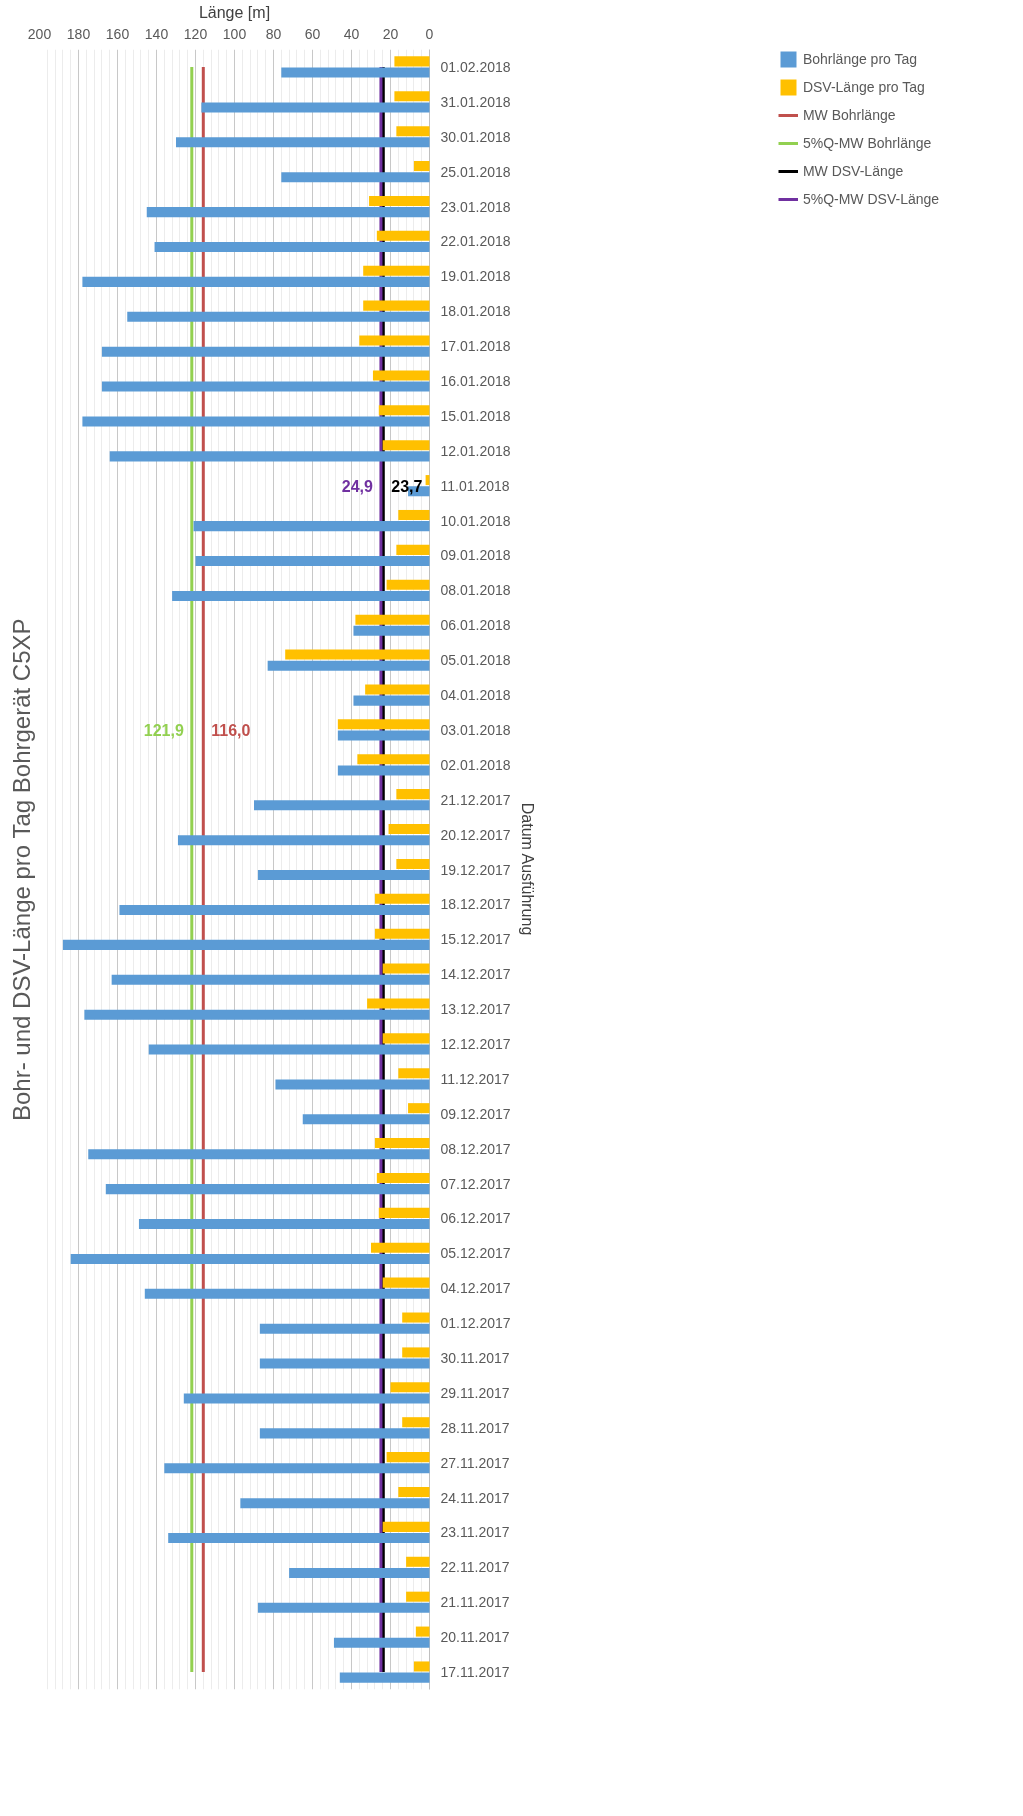 Image resolution: width=1023 pixels, height=1816 pixels. Describe the element at coordinates (475, 1323) in the screenshot. I see `y-tick-label: 01.12.2017` at that location.